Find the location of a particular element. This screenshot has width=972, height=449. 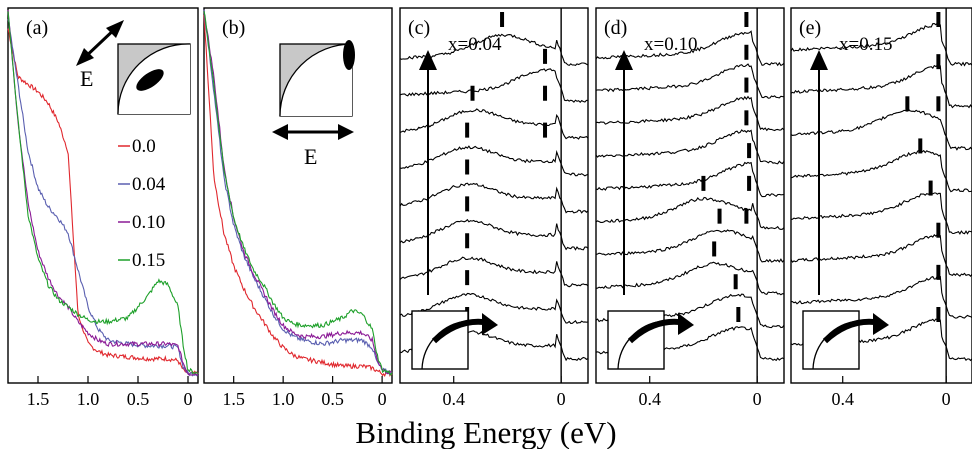

panel-label: (d) is located at coordinates (615, 28).